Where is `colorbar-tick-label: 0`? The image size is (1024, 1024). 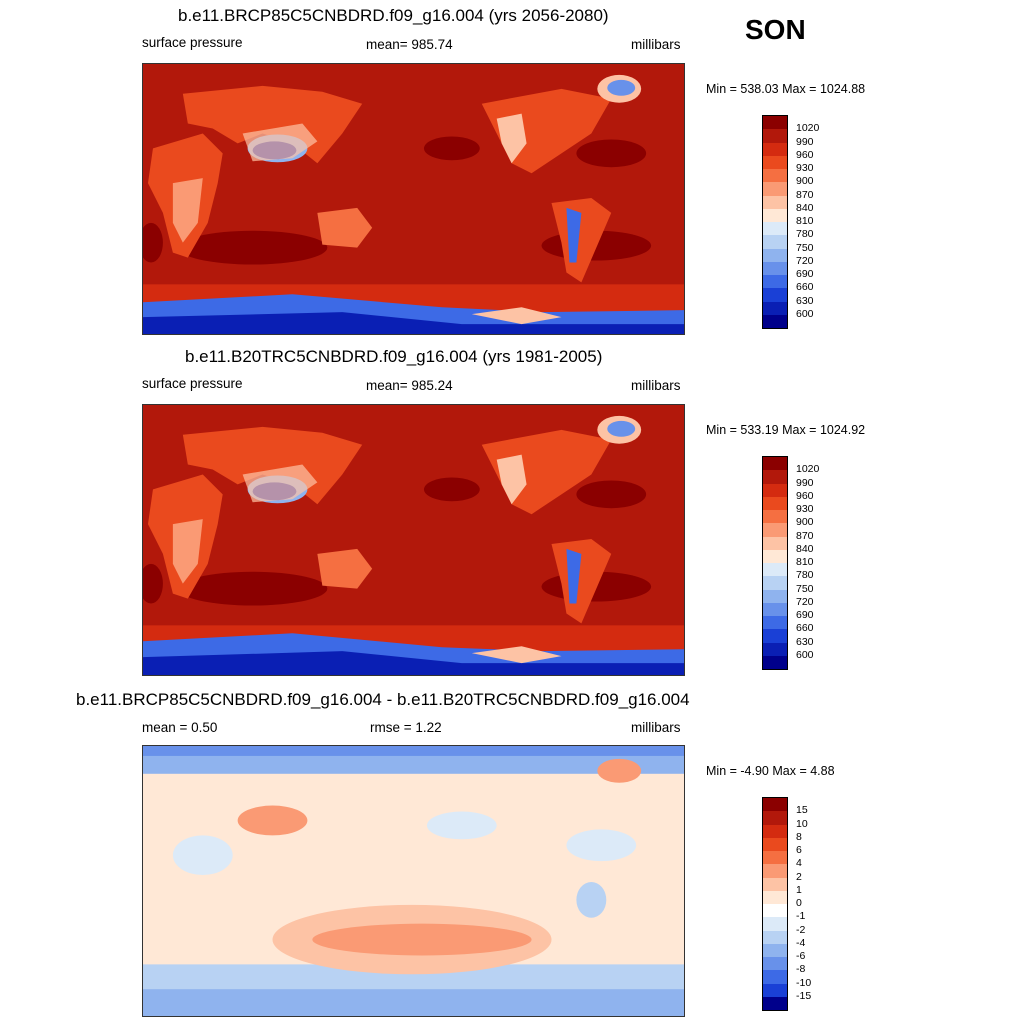
colorbar-tick-label: 0 is located at coordinates (799, 903).